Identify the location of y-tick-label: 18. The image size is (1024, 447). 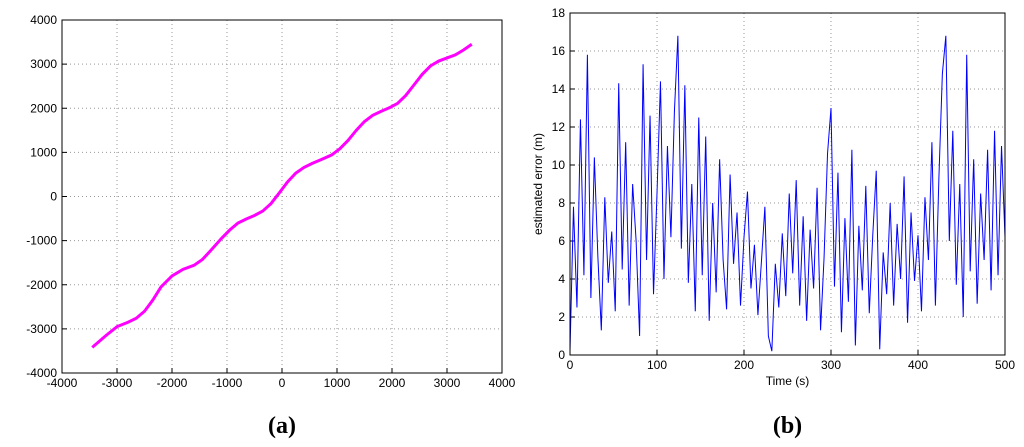
(559, 13).